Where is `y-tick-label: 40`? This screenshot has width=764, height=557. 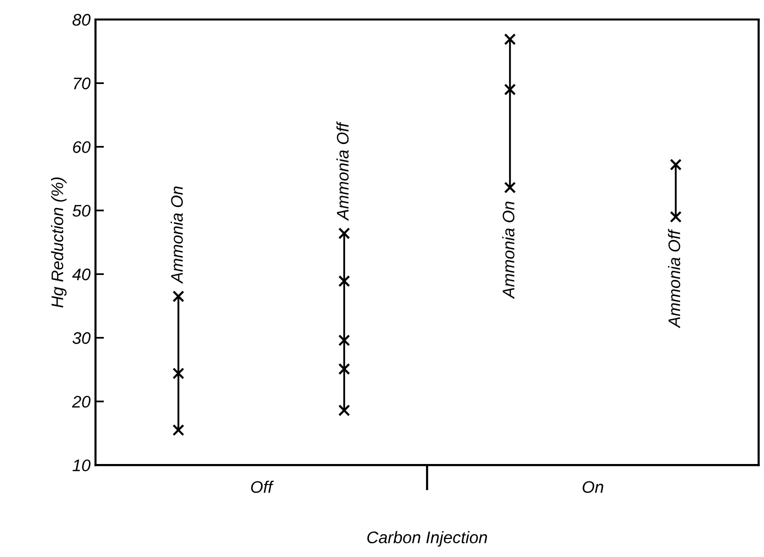
y-tick-label: 40 is located at coordinates (81, 274).